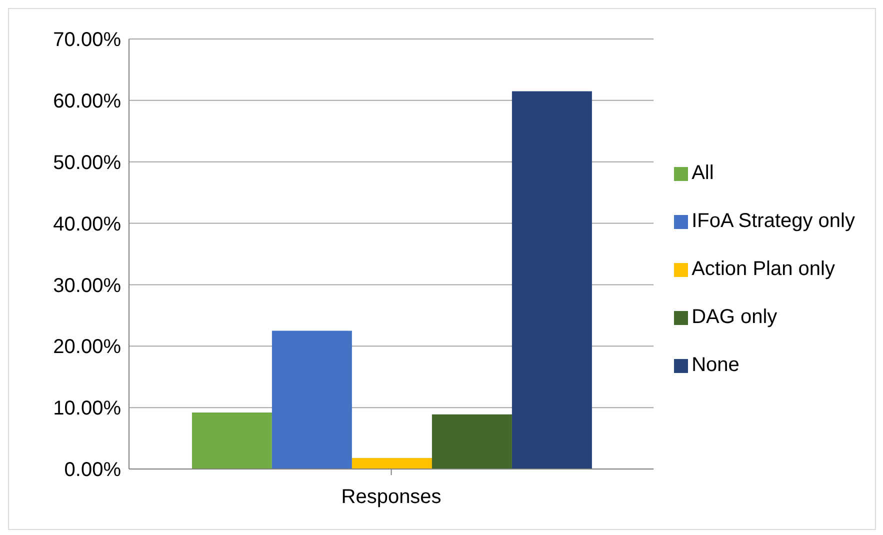 This screenshot has width=883, height=535. What do you see at coordinates (87, 347) in the screenshot?
I see `y-tick-label: 20.00%` at bounding box center [87, 347].